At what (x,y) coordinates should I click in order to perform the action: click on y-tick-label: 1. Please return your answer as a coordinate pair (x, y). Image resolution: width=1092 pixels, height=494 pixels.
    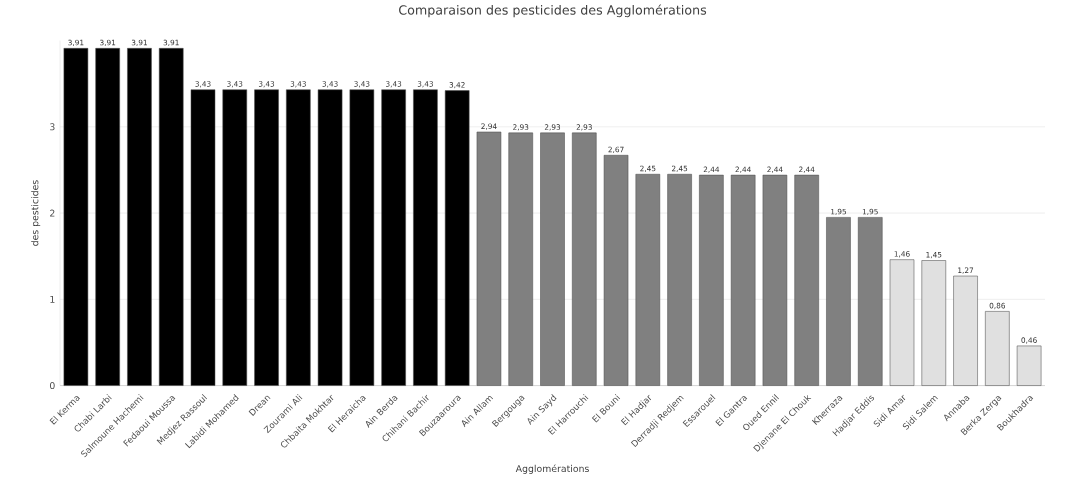
    Looking at the image, I should click on (52, 299).